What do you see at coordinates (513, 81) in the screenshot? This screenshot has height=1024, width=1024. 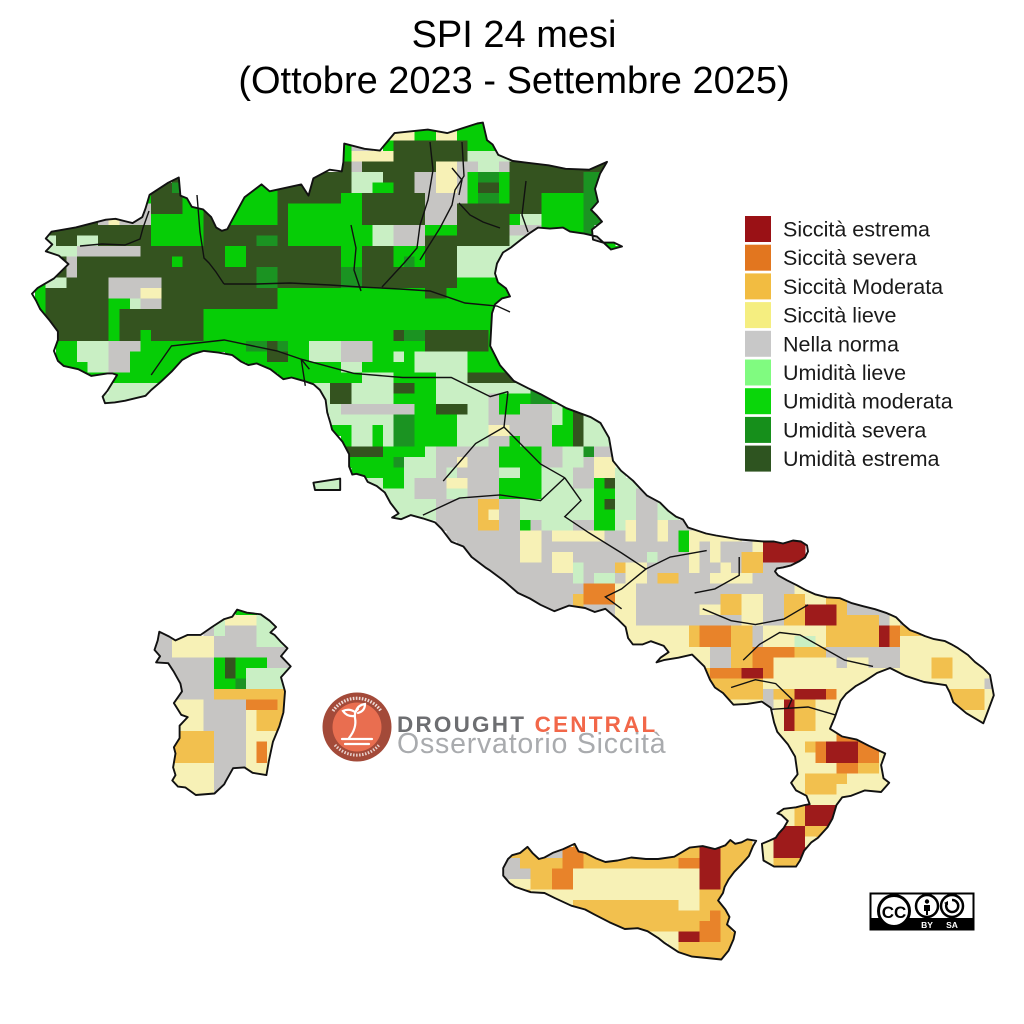 I see `svg-text:(Ottobre 2023 - Settembre 2025: (Ottobre 2023 - Settembre 2025)` at bounding box center [513, 81].